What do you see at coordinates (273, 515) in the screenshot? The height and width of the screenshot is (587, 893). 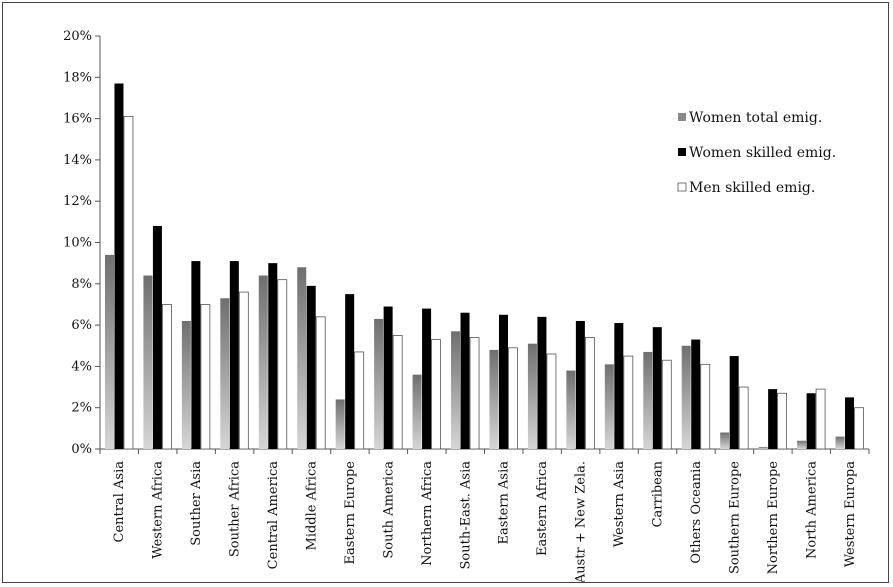 I see `category-label: Central America` at bounding box center [273, 515].